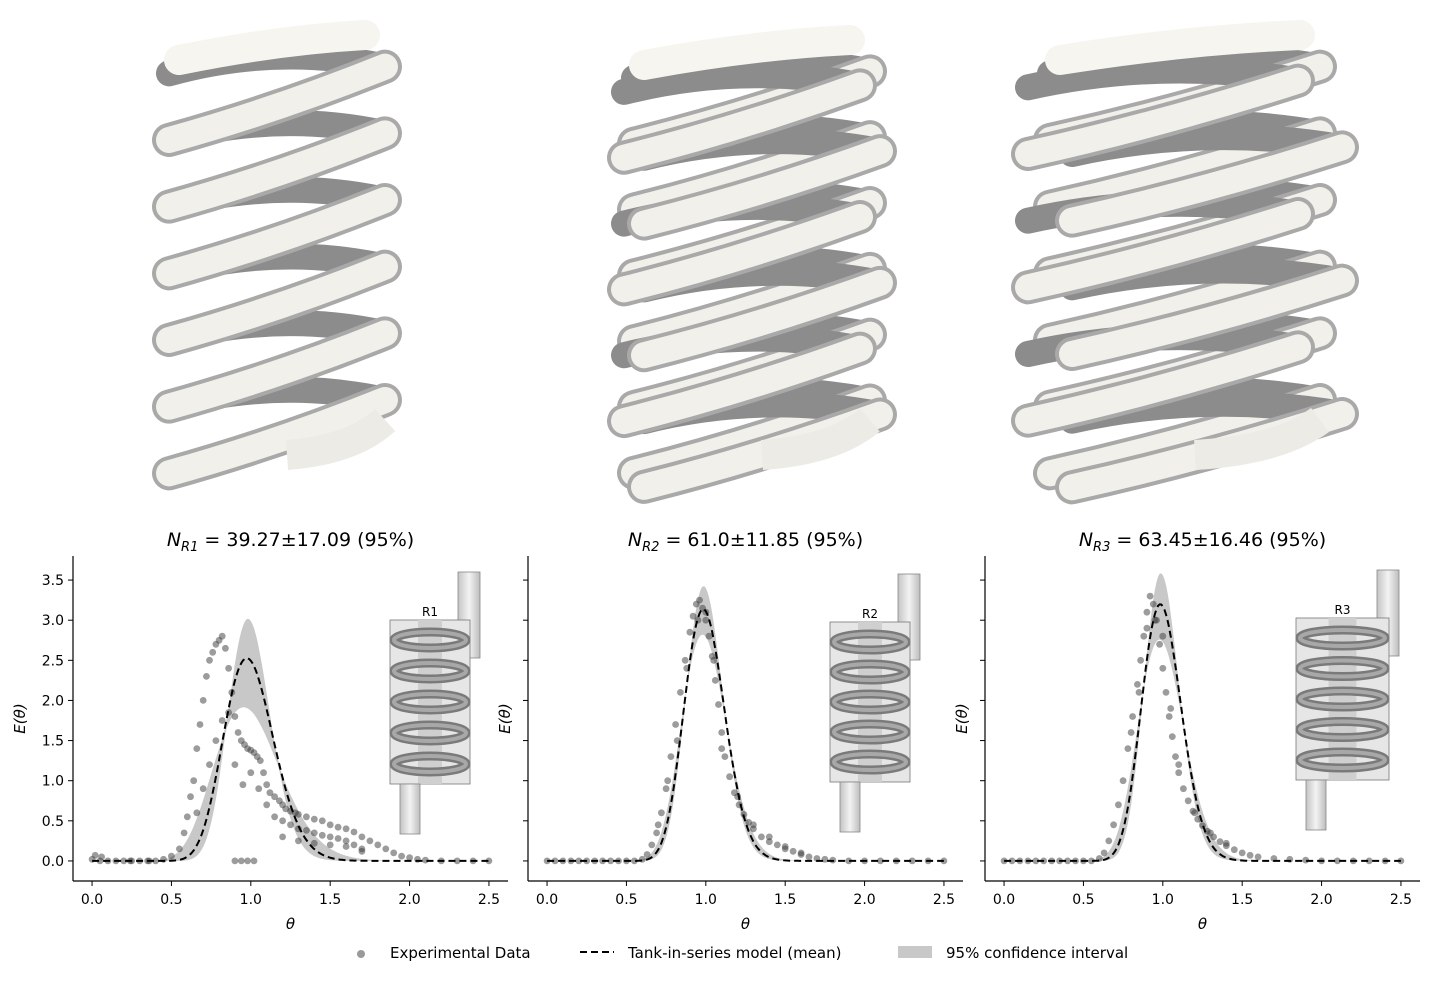  I want to click on reactor-inset-3: R3, so click(1347, 700).